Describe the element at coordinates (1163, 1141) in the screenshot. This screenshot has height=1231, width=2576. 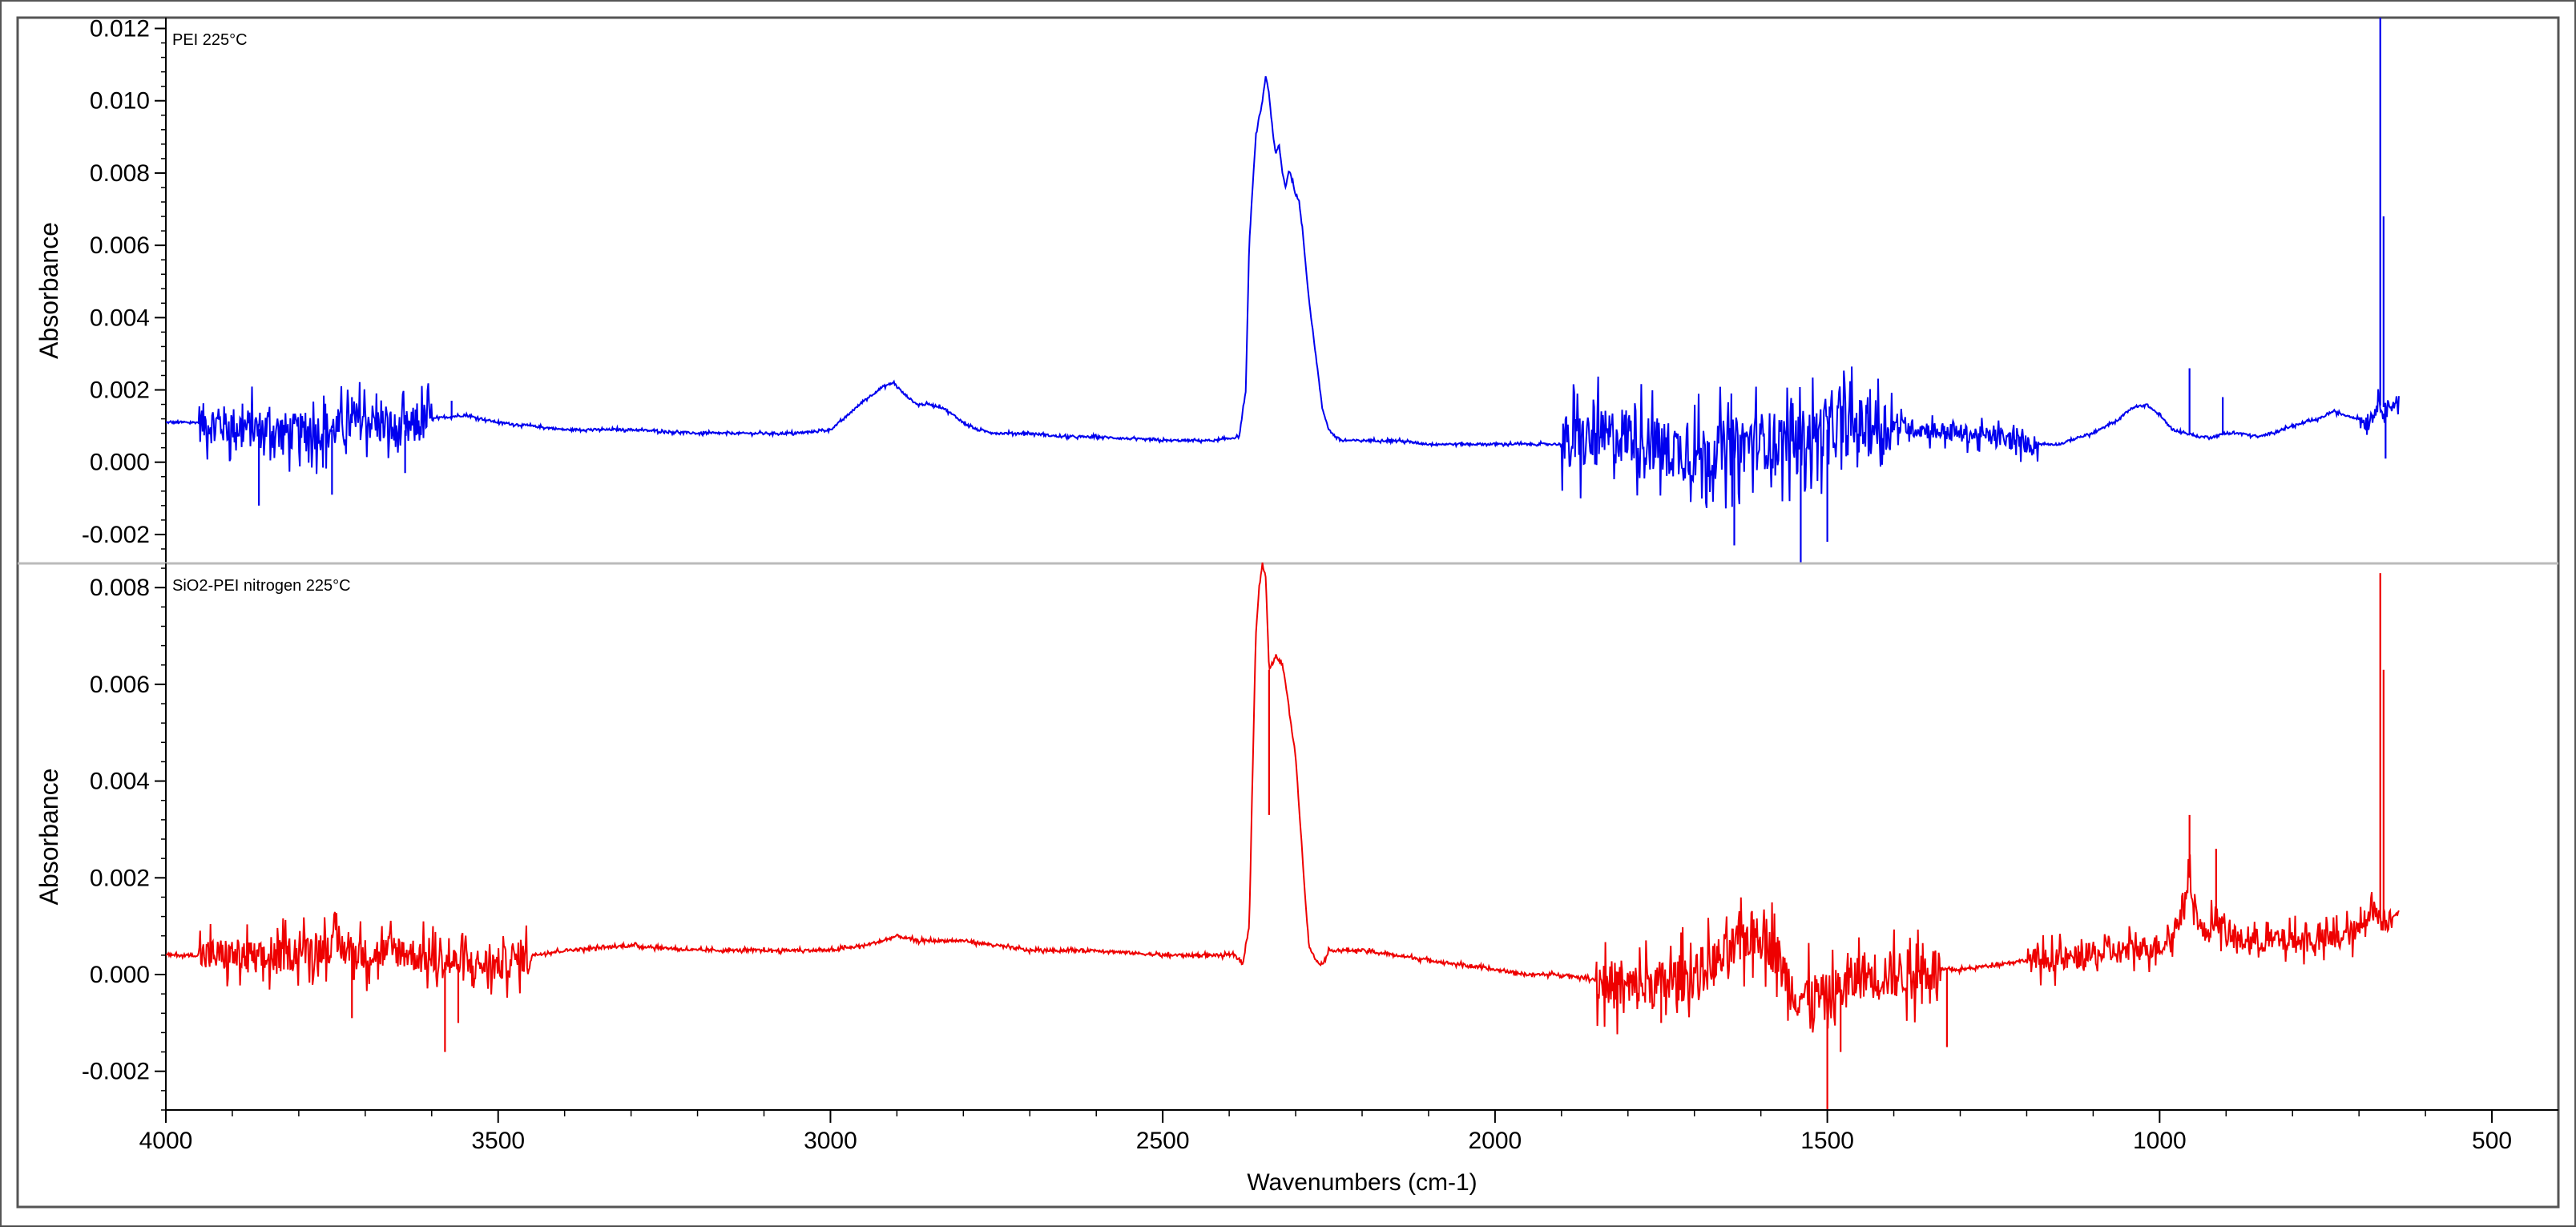
I see `x-tick-label: 2500` at that location.